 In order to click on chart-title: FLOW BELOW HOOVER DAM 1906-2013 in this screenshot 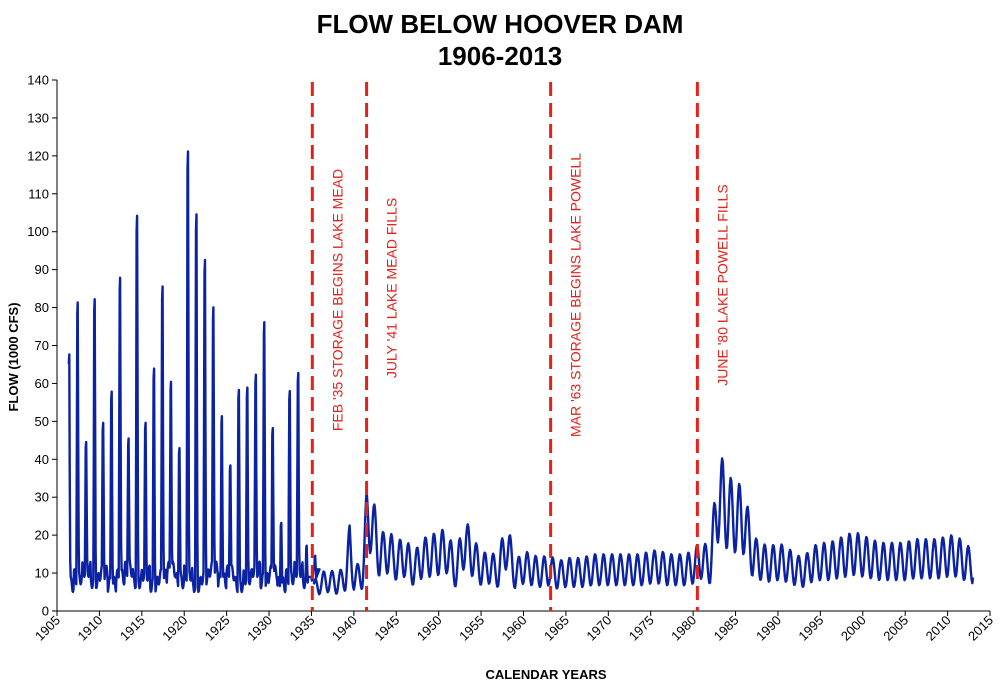, I will do `click(500, 40)`.